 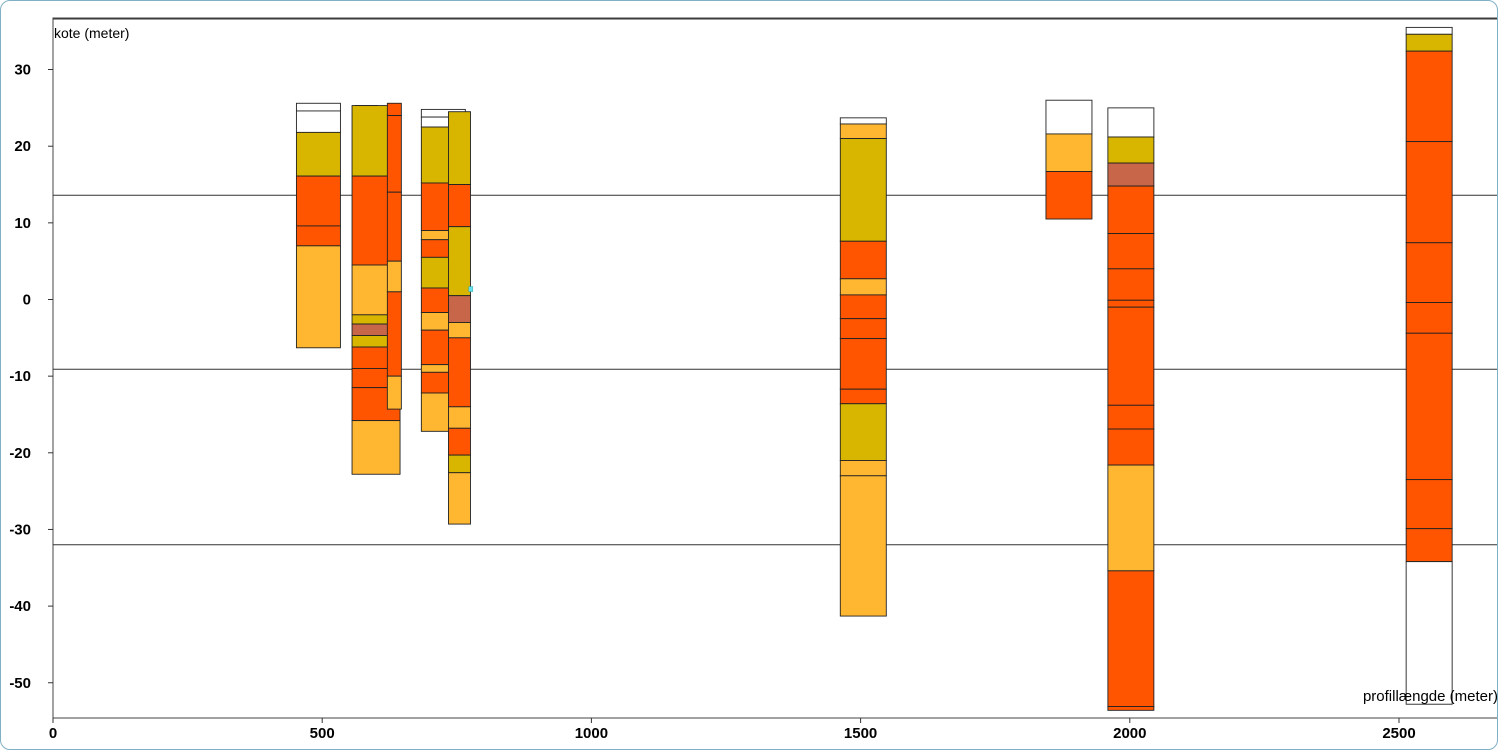 I want to click on x-tick-label: 500, so click(x=322, y=733).